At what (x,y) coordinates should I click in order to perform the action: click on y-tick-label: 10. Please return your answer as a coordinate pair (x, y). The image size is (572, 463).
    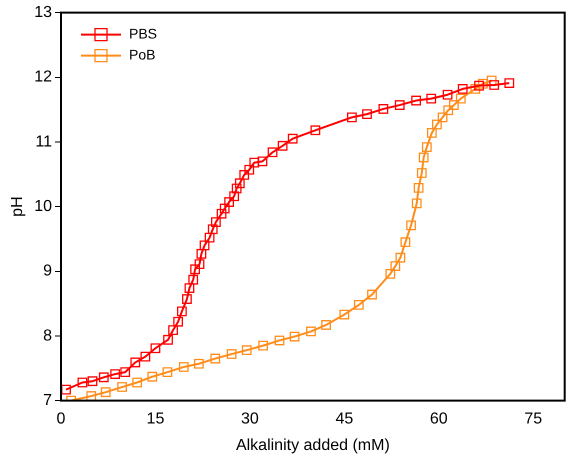
    Looking at the image, I should click on (43, 207).